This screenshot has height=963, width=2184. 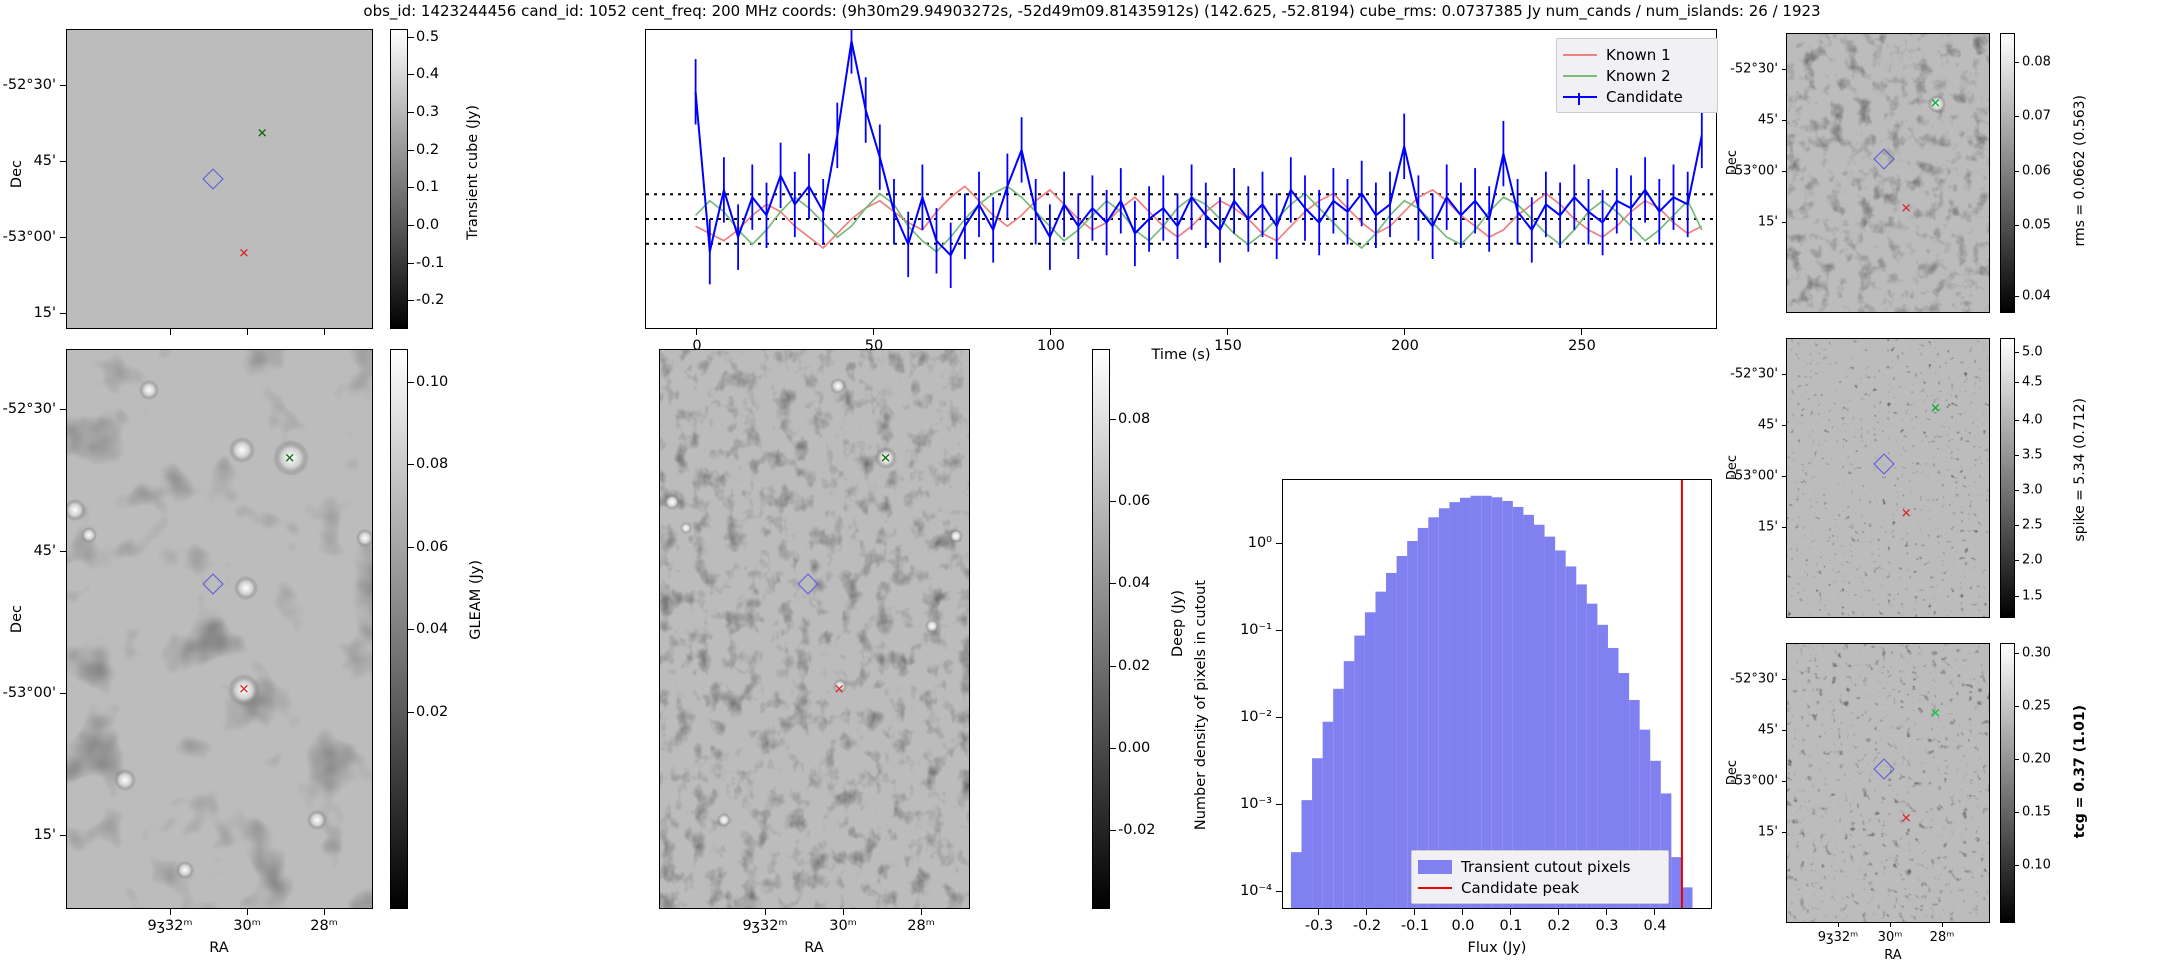 I want to click on tcg-image, so click(x=1888, y=783).